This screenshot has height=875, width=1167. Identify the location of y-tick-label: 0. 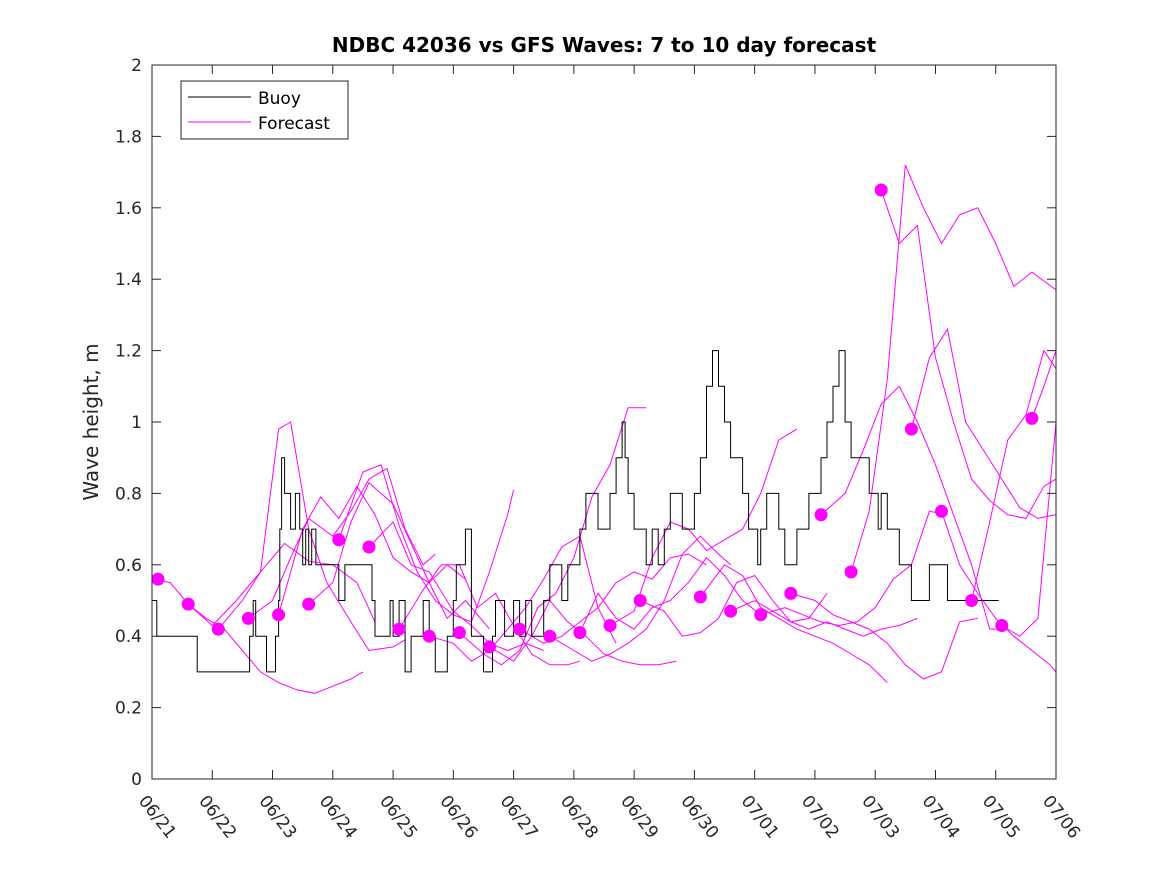
(136, 780).